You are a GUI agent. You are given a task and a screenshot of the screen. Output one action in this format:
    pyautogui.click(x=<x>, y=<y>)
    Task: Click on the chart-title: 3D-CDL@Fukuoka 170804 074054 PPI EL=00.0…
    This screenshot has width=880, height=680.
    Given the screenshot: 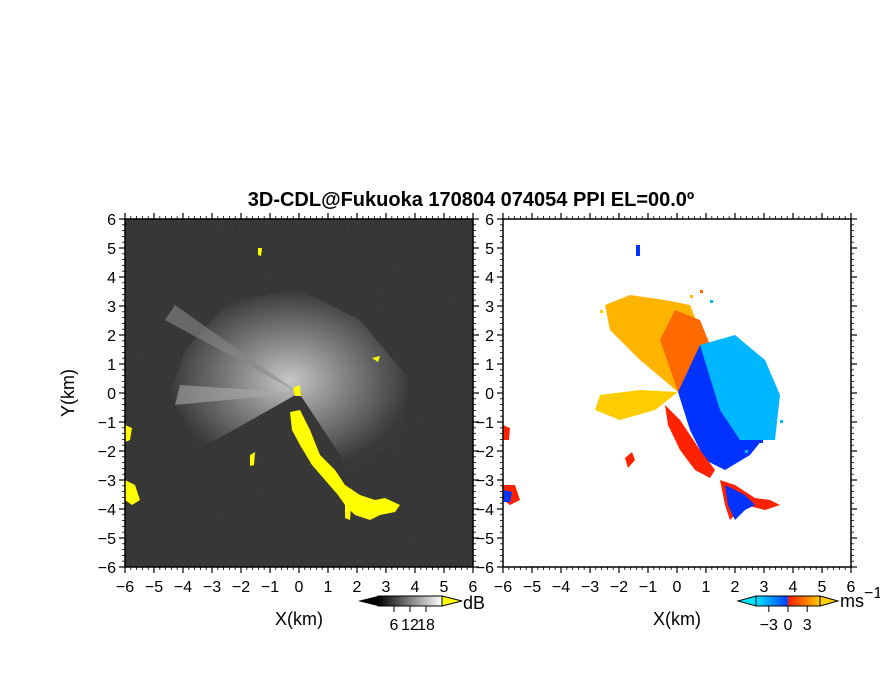 What is the action you would take?
    pyautogui.click(x=471, y=200)
    